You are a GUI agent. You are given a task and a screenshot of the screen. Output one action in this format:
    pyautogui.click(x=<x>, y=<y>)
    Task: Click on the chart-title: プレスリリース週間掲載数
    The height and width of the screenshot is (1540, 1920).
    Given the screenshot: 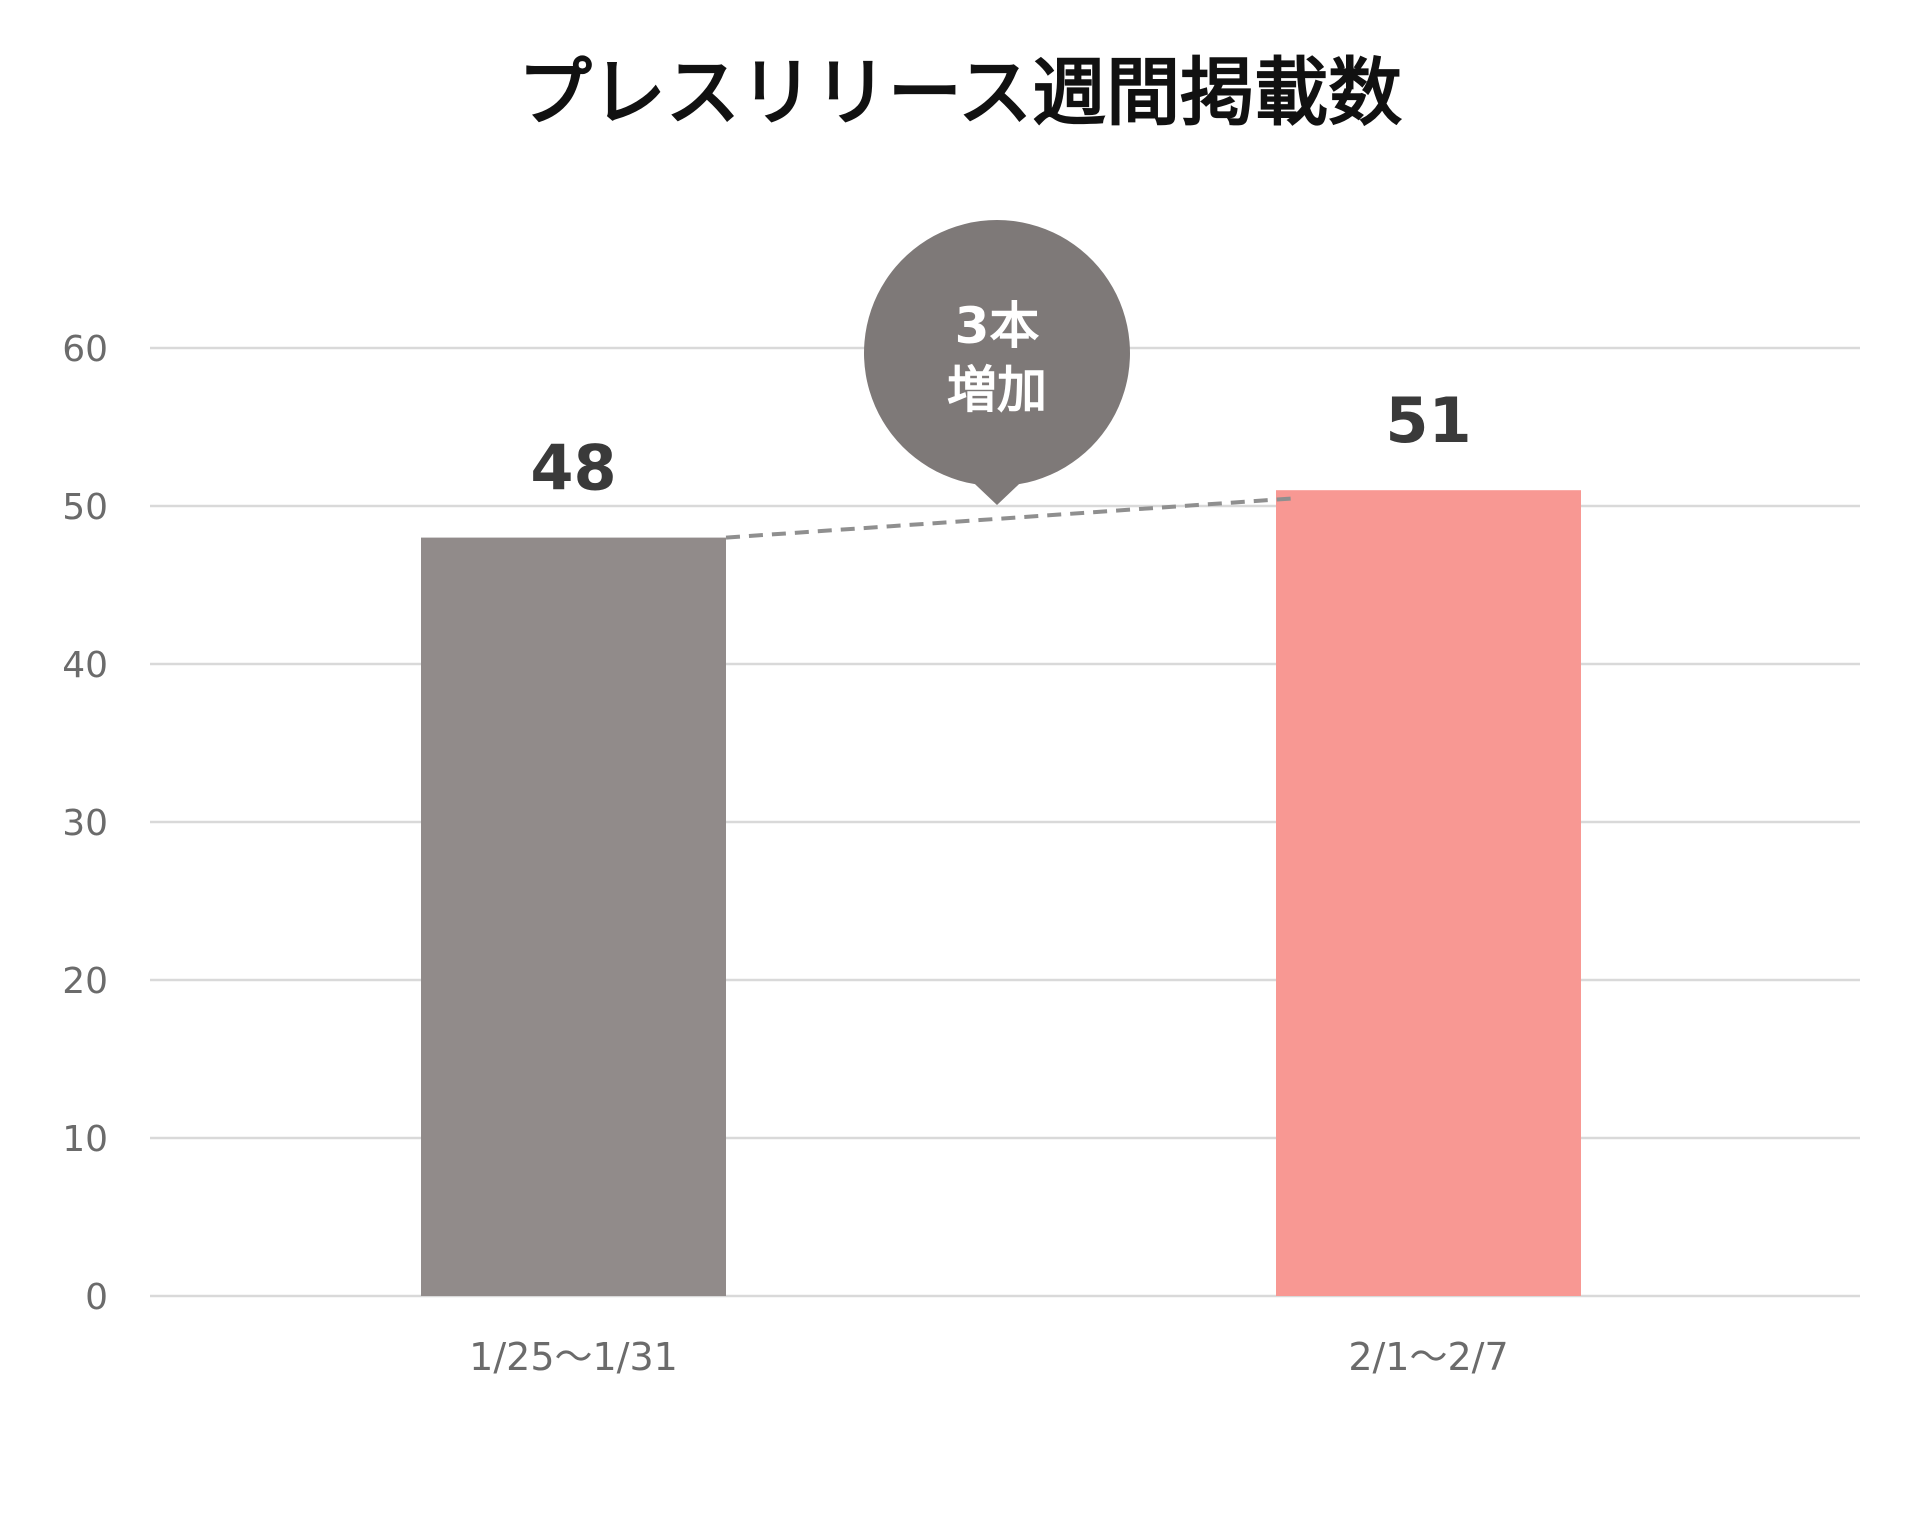 What is the action you would take?
    pyautogui.click(x=960, y=93)
    